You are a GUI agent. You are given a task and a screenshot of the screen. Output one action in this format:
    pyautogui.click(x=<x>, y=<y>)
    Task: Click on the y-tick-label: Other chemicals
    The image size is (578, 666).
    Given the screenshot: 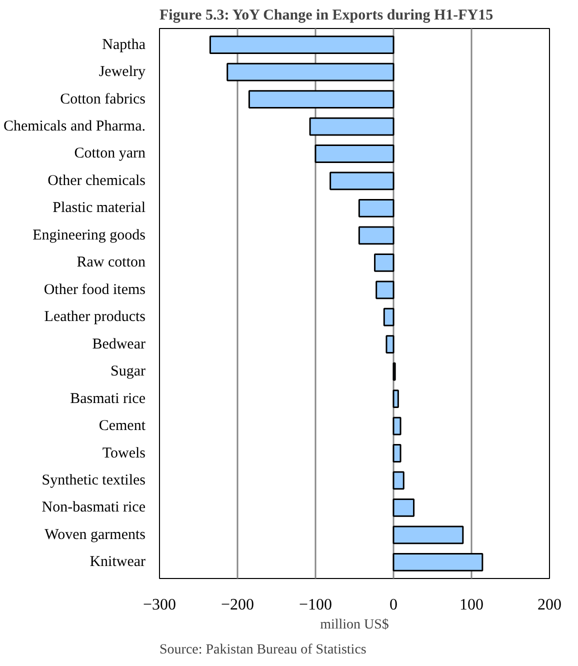 What is the action you would take?
    pyautogui.click(x=97, y=180)
    